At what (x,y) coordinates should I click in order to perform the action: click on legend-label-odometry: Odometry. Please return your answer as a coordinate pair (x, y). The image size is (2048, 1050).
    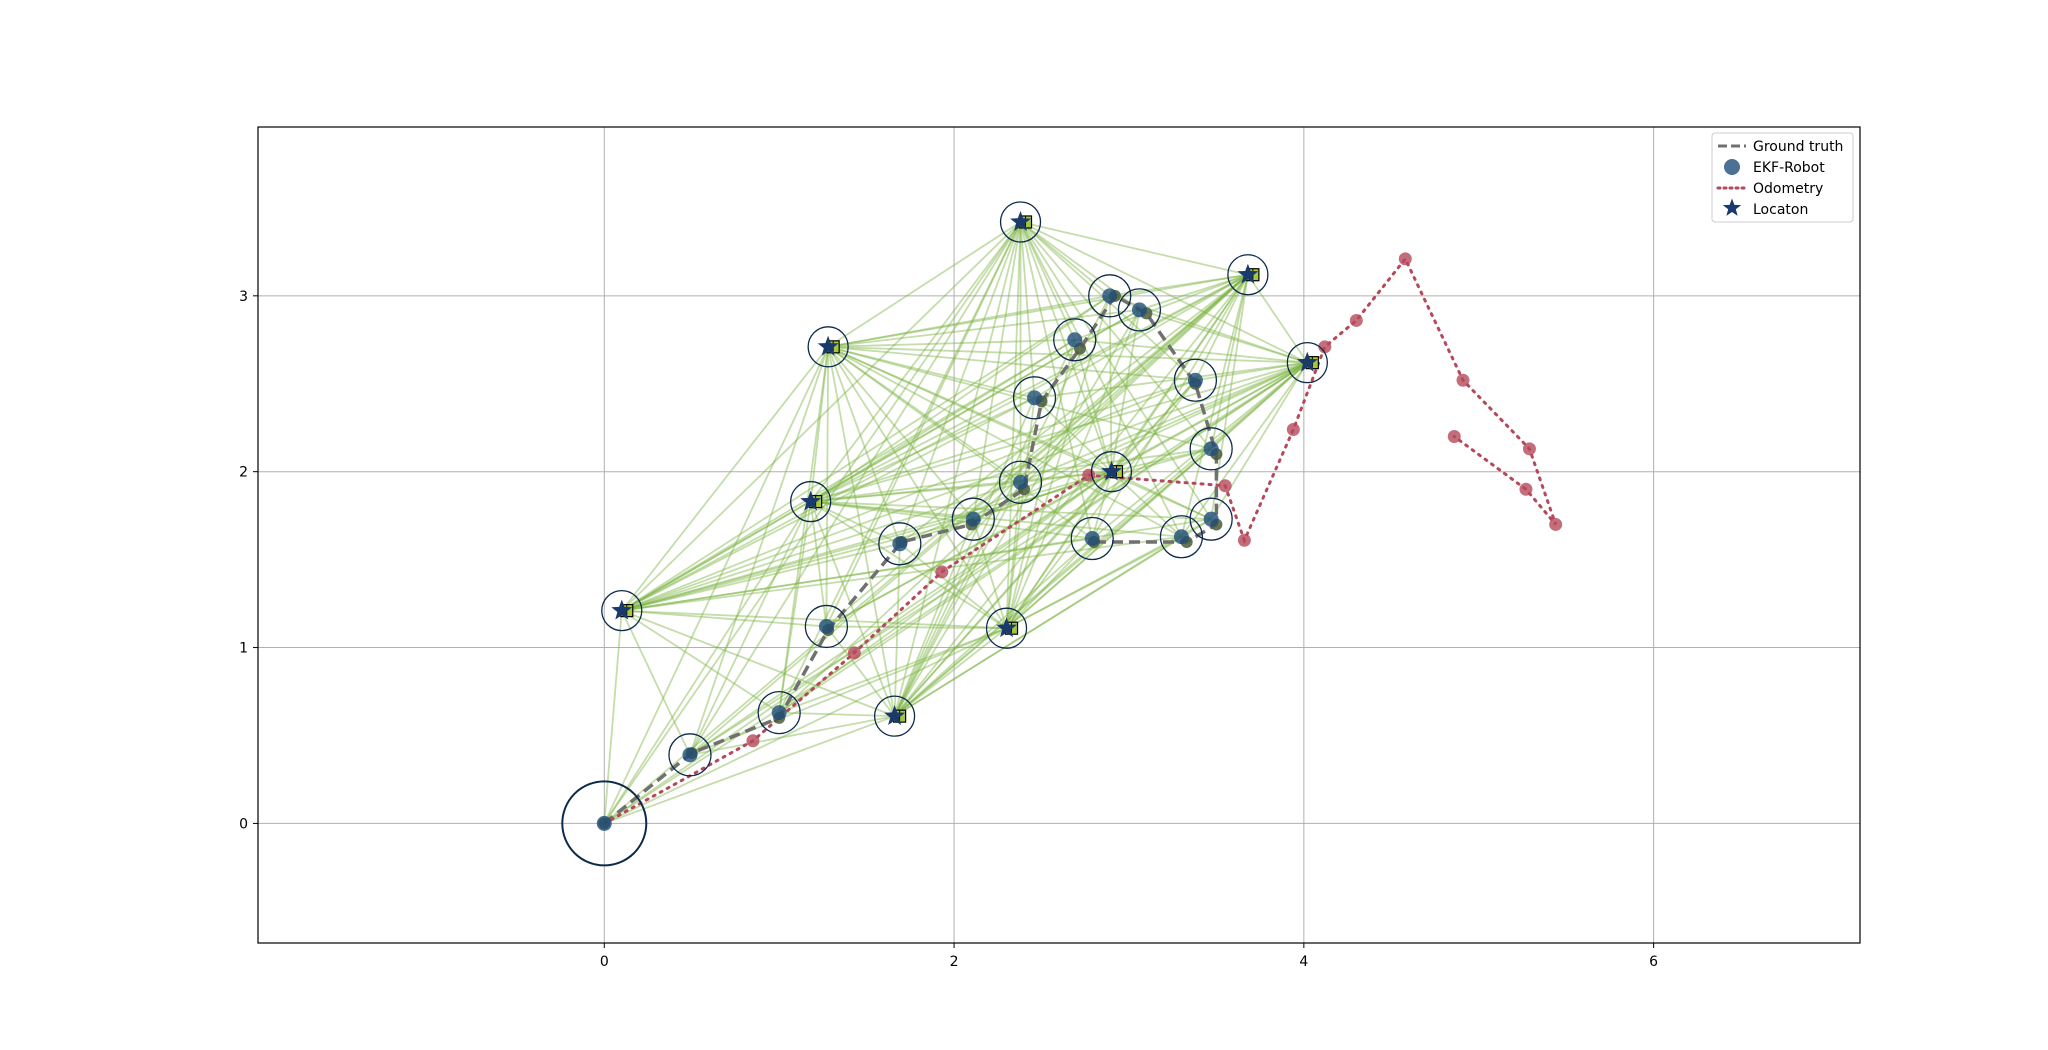
    Looking at the image, I should click on (1788, 189).